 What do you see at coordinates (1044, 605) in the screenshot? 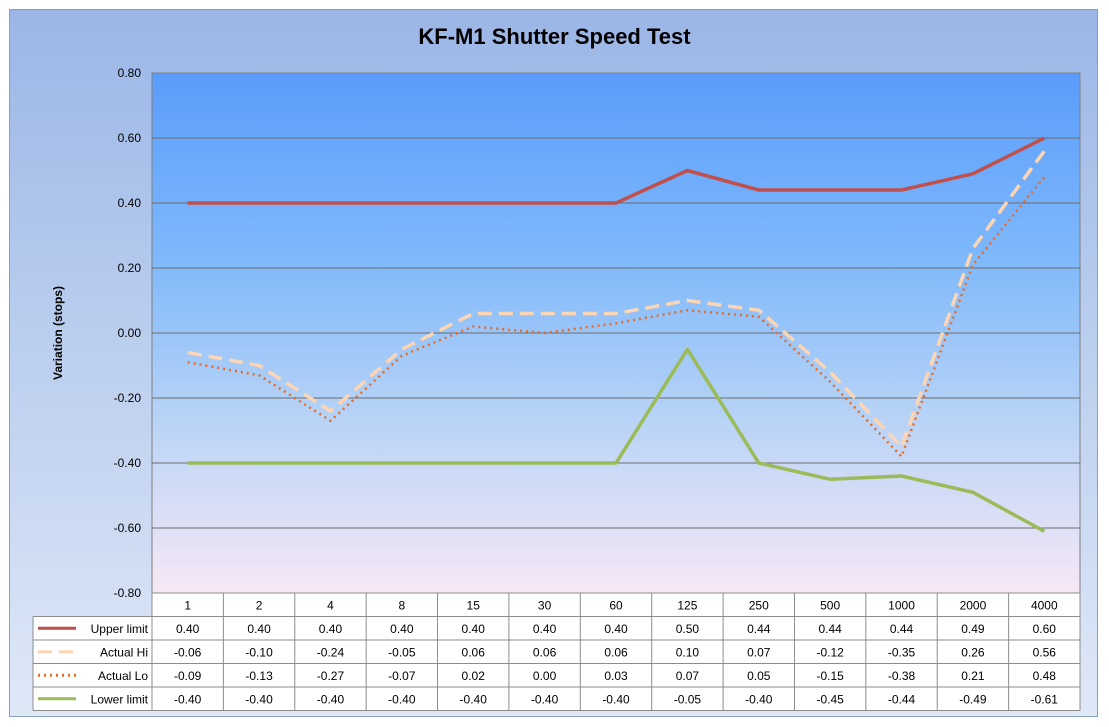
I see `x-tick-label: 4000` at bounding box center [1044, 605].